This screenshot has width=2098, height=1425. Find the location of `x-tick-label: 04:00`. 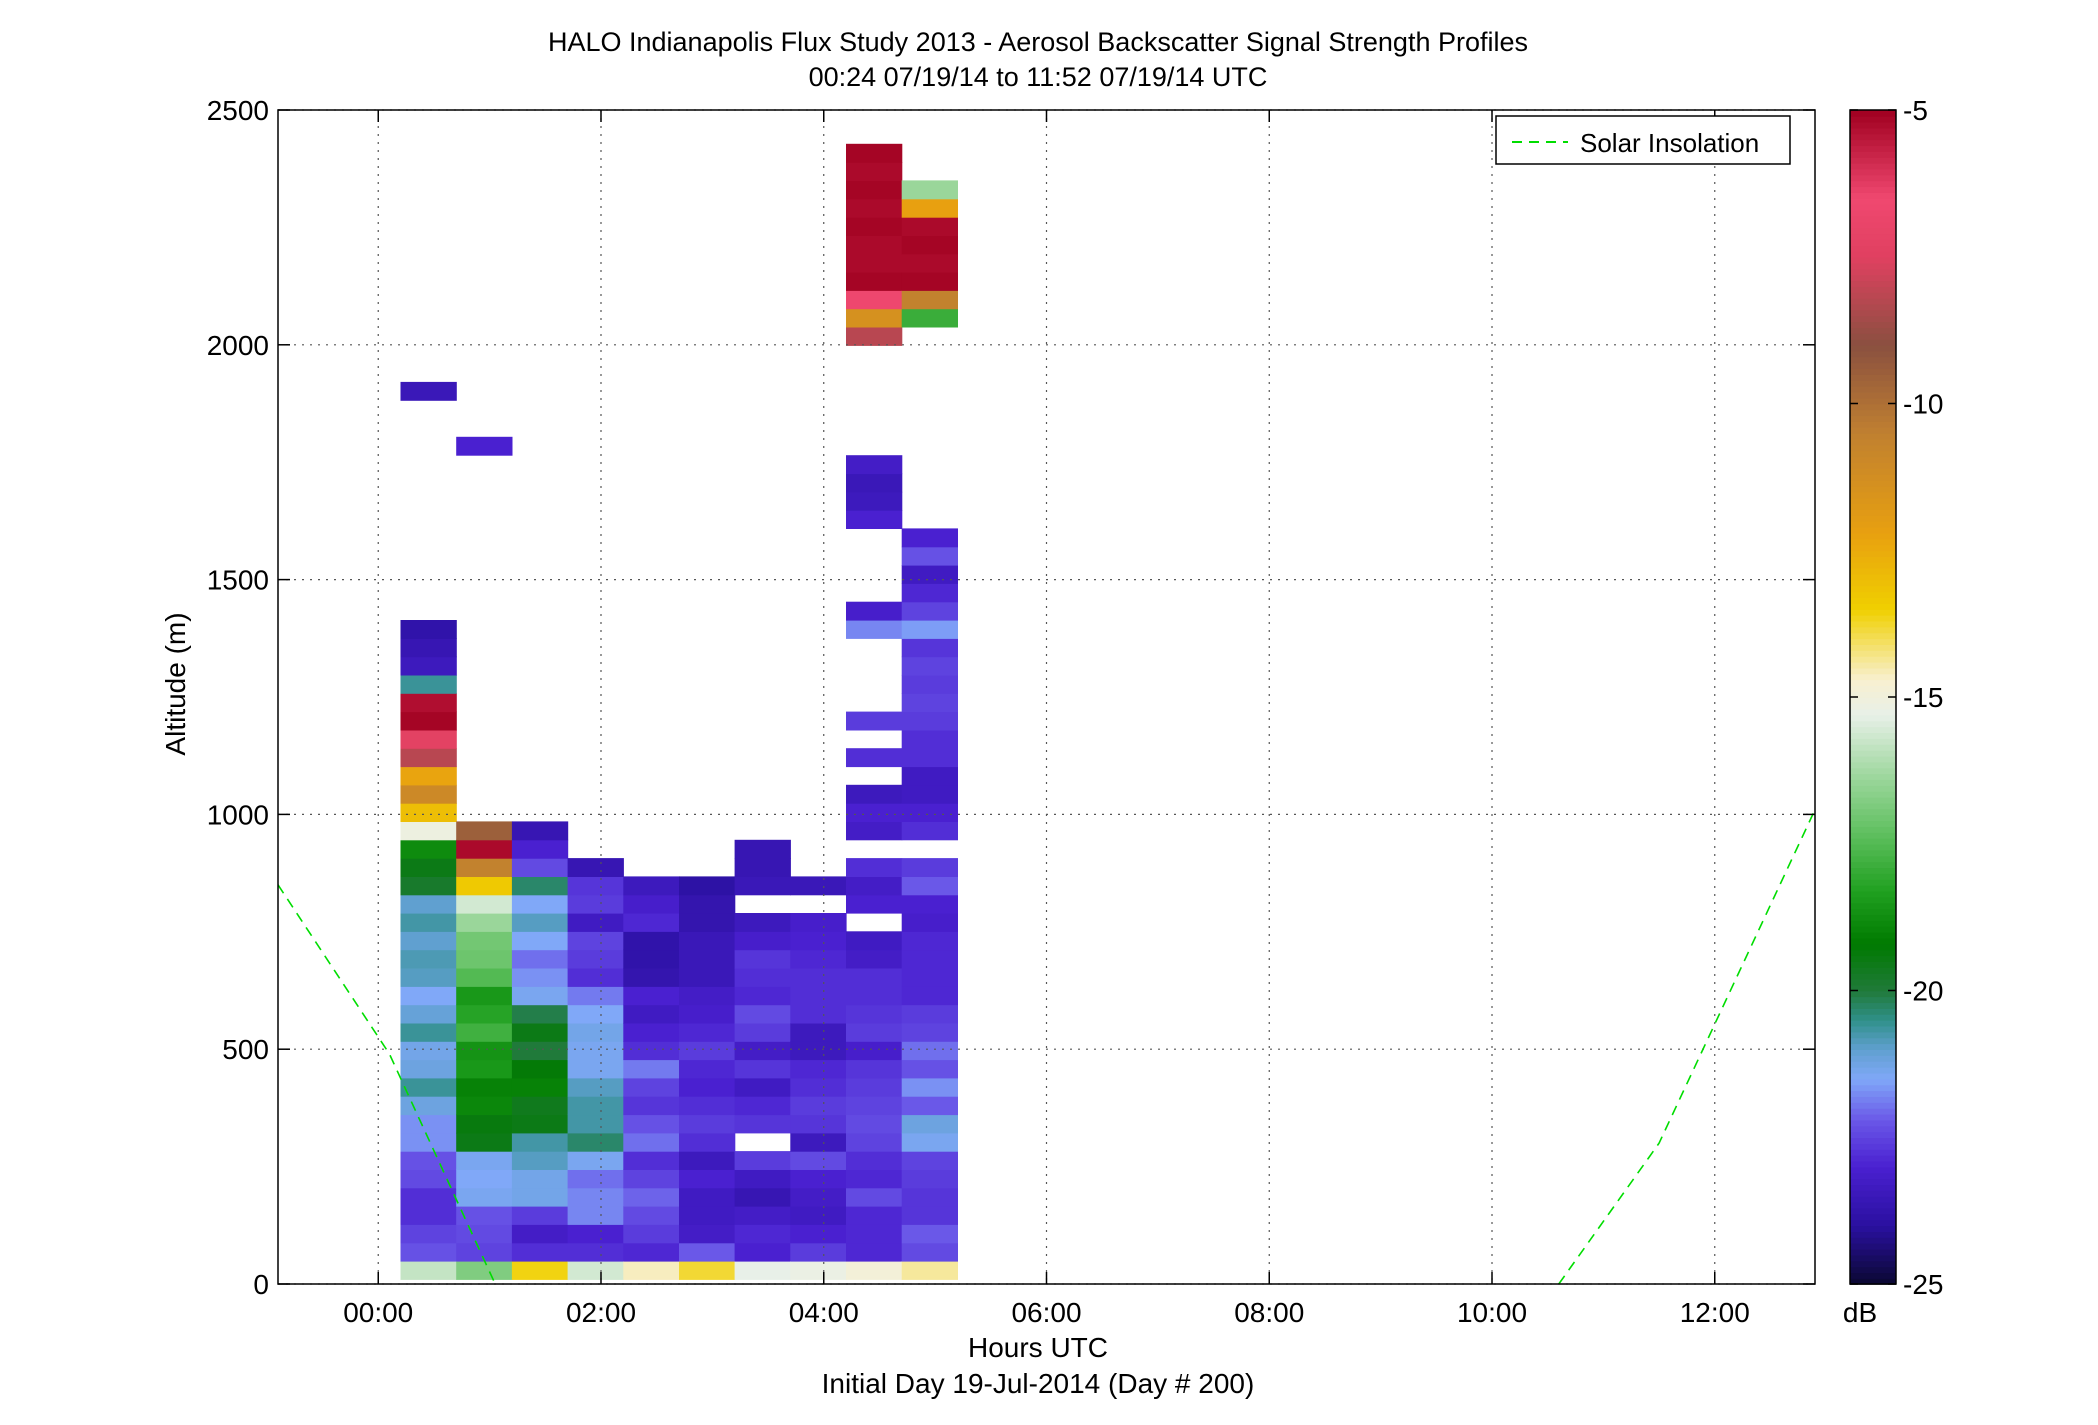

x-tick-label: 04:00 is located at coordinates (824, 1312).